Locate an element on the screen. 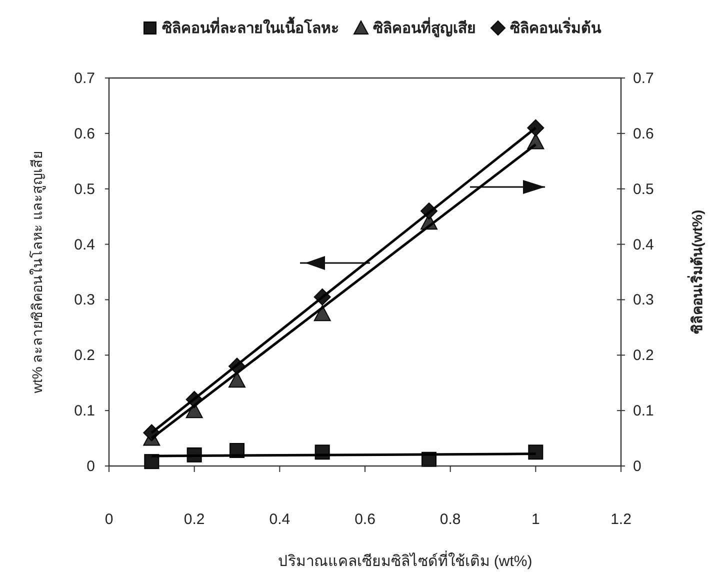 The image size is (714, 577). y-tick-label: 0.3 is located at coordinates (84, 300).